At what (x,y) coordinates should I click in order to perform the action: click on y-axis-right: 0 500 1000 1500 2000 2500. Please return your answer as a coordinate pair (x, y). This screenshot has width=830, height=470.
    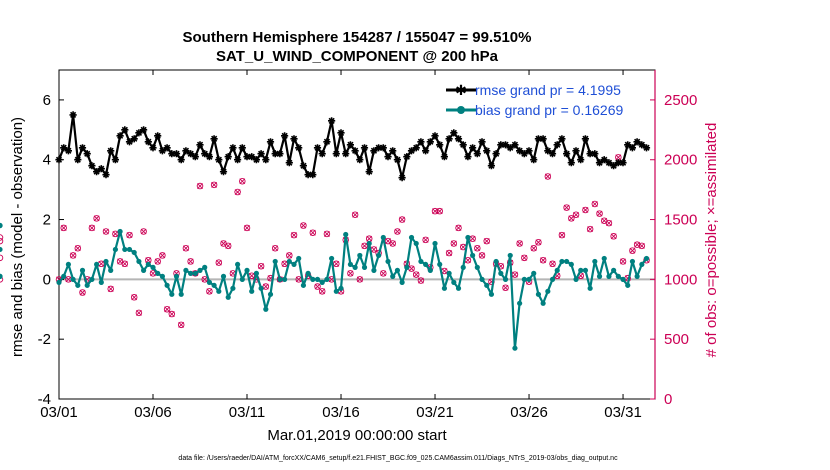
    Looking at the image, I should click on (673, 239).